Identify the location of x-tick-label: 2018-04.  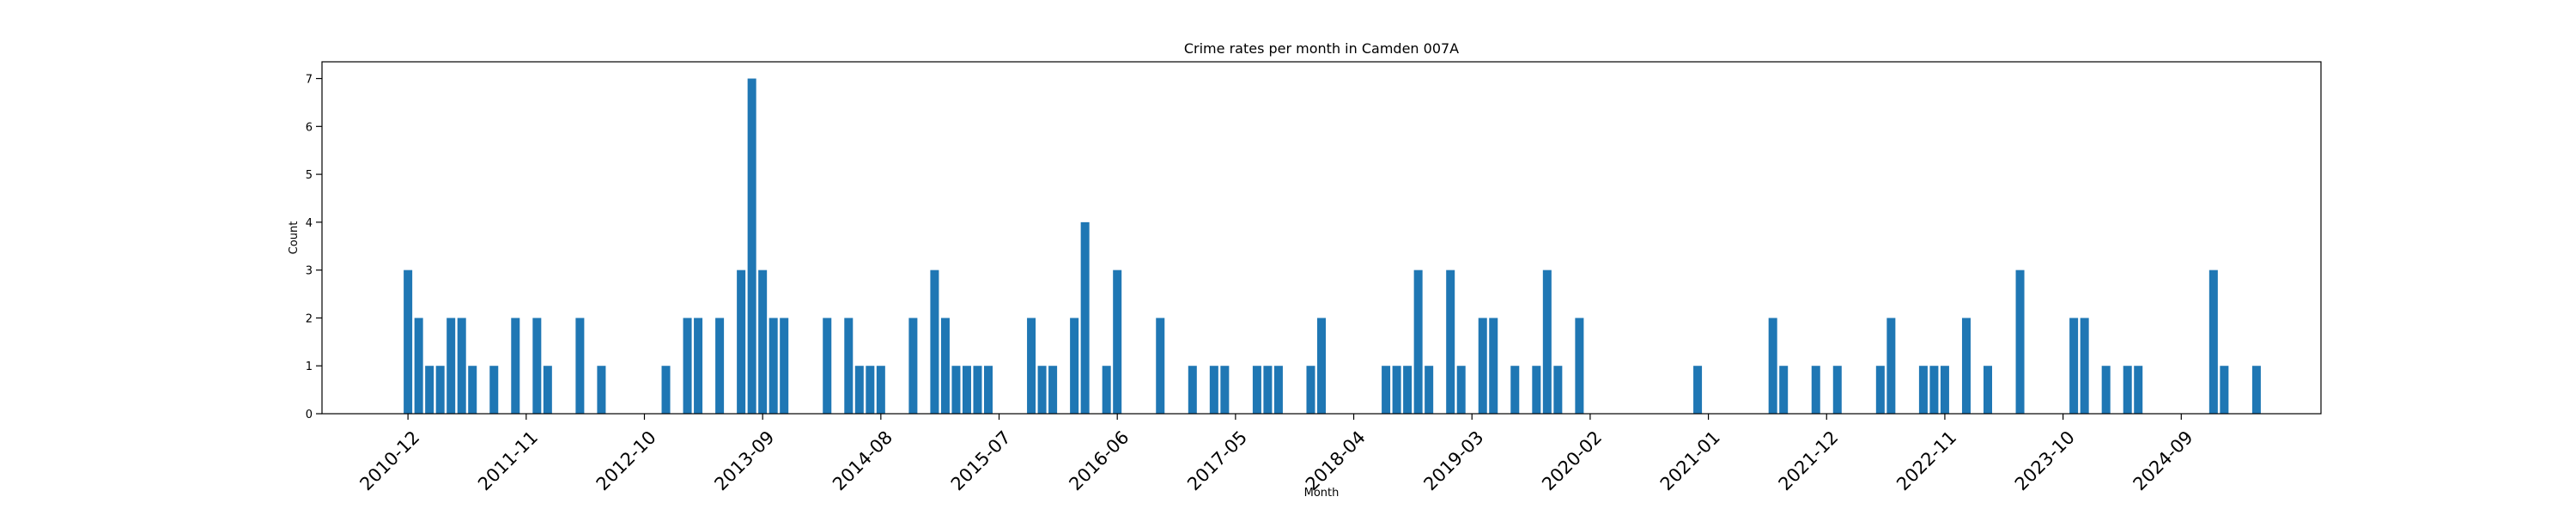
(1336, 460).